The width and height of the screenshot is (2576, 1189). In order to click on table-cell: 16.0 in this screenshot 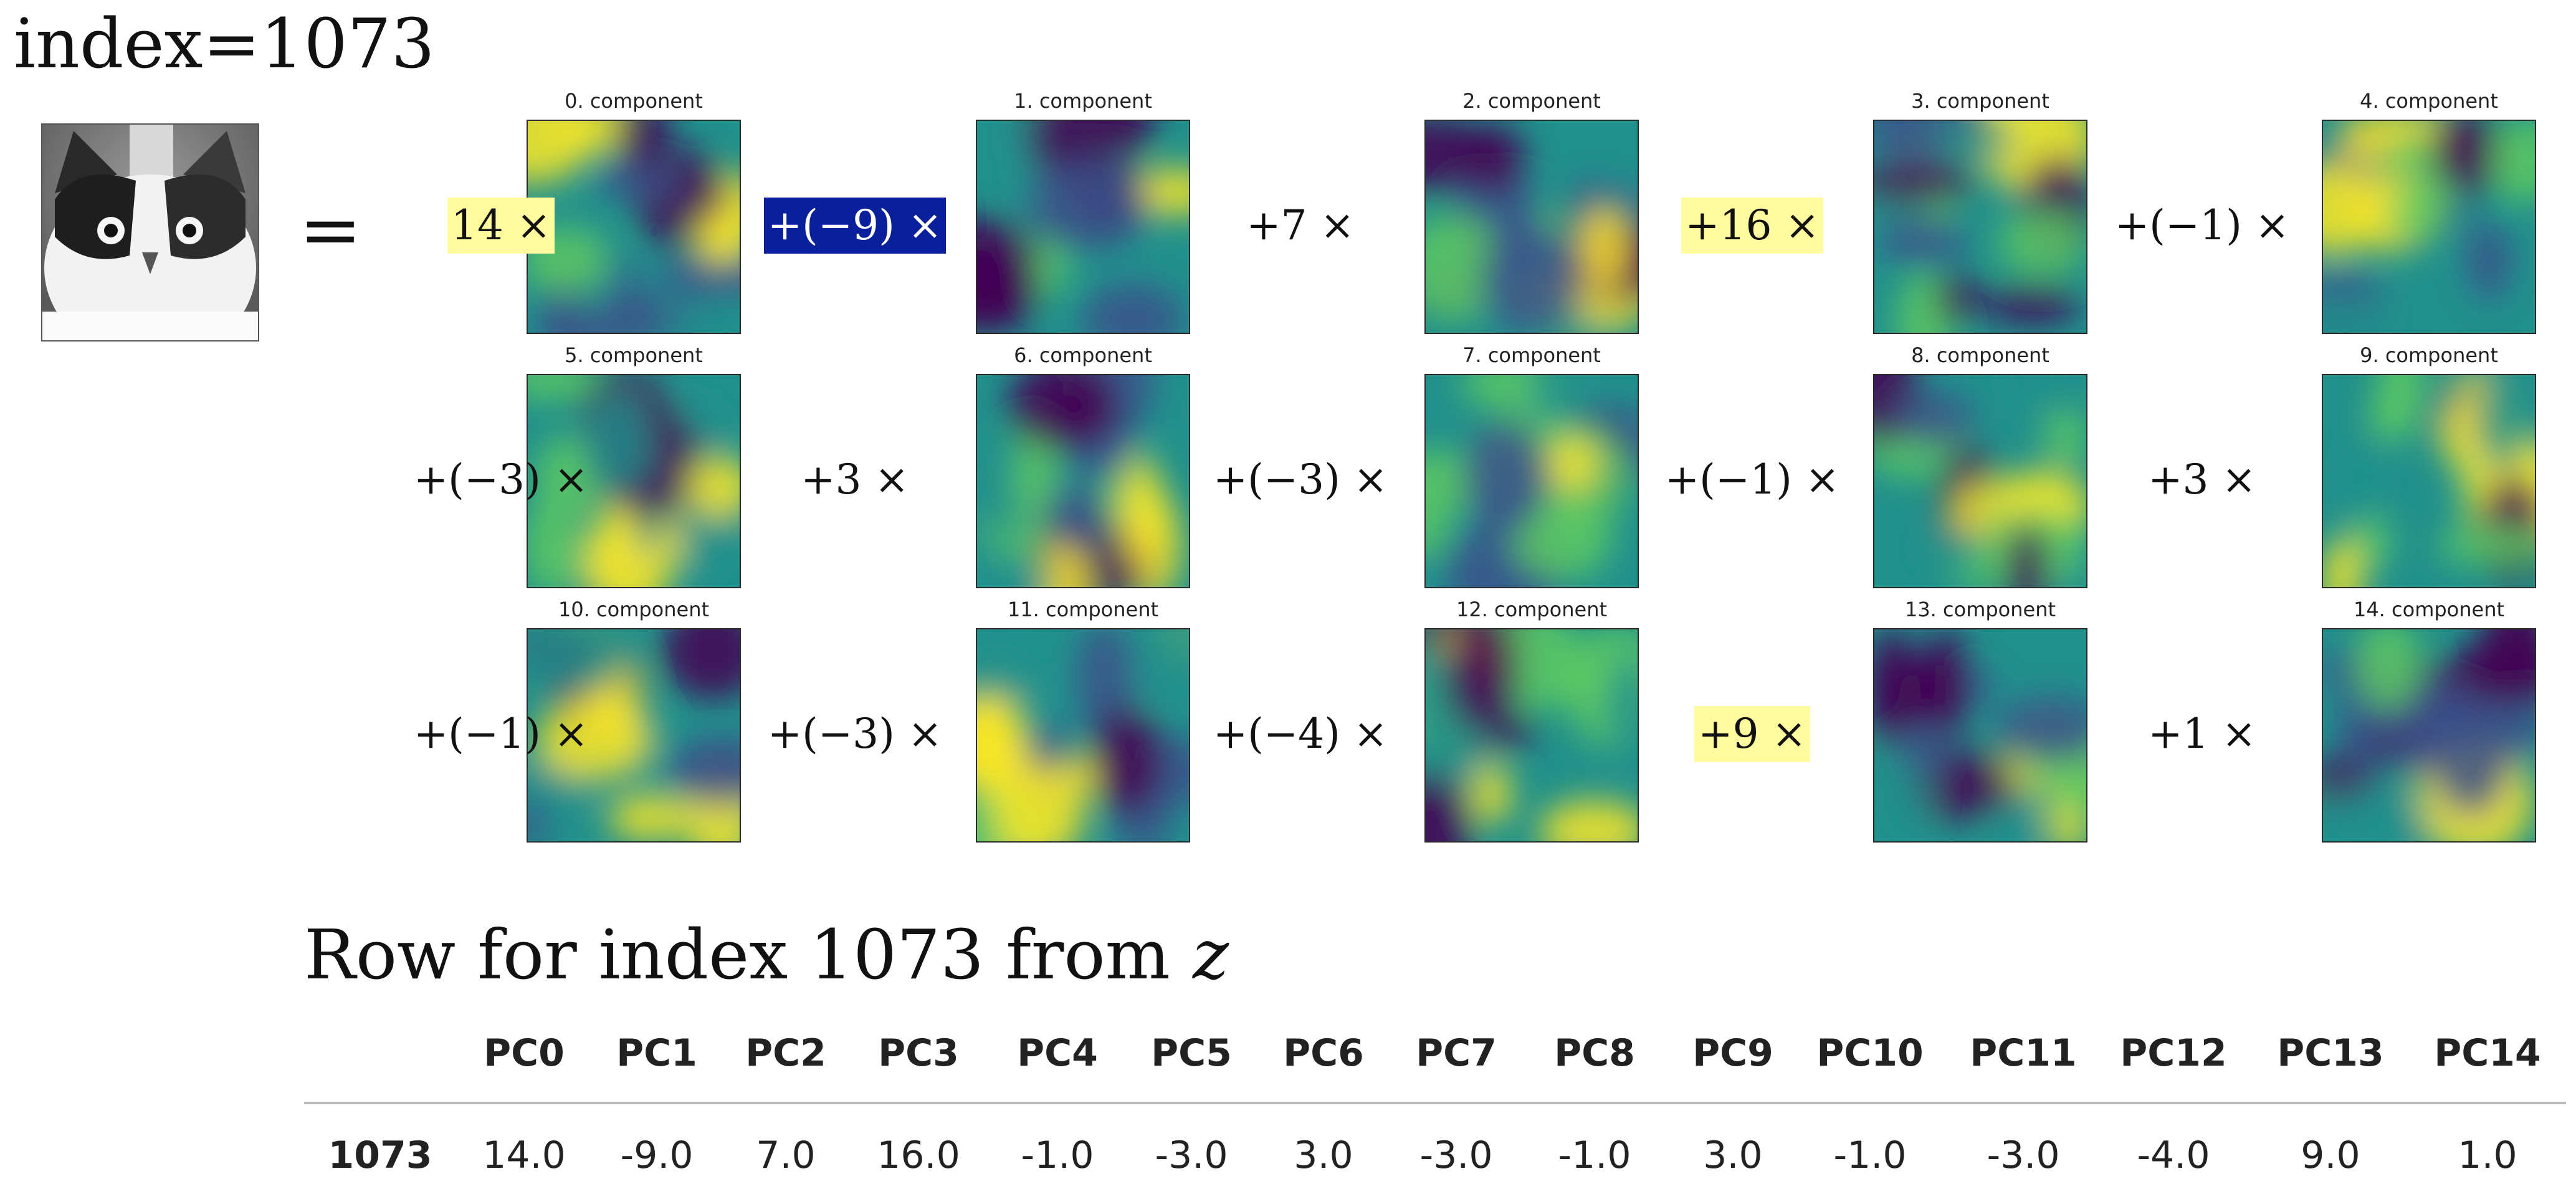, I will do `click(918, 1155)`.